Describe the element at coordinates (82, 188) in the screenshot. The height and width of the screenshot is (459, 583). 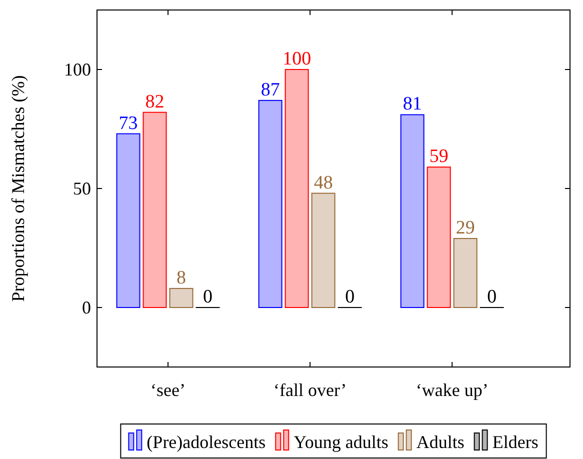
I see `y-tick-label: 50` at that location.